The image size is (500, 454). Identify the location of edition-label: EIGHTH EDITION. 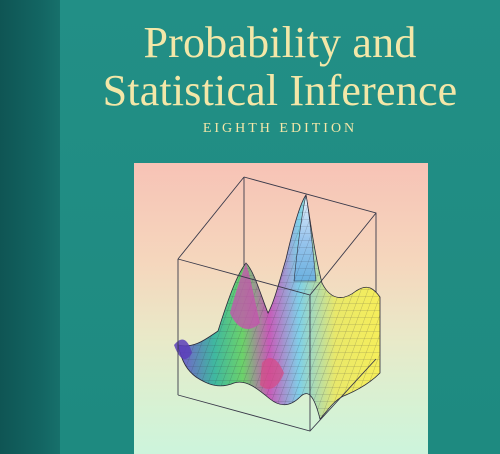
(280, 128).